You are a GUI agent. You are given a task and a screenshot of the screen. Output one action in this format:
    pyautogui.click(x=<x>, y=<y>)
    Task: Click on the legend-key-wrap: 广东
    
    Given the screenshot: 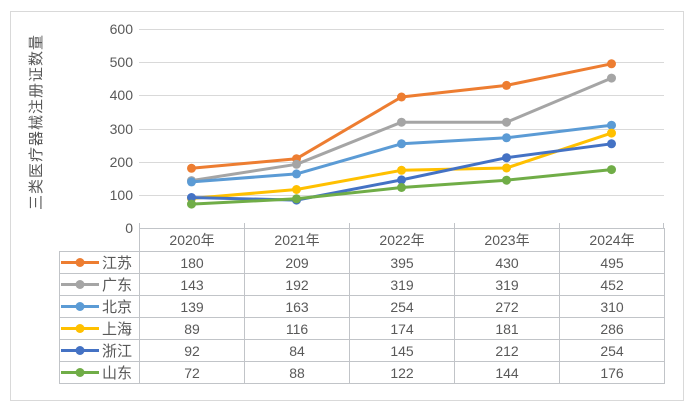 What is the action you would take?
    pyautogui.click(x=99, y=284)
    